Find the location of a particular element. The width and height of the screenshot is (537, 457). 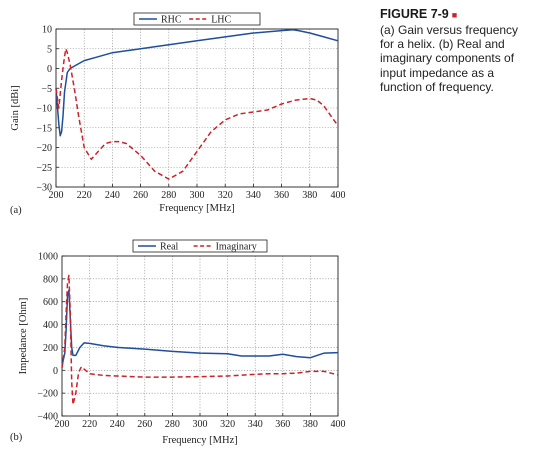

y-tick-label: 10 is located at coordinates (47, 30).